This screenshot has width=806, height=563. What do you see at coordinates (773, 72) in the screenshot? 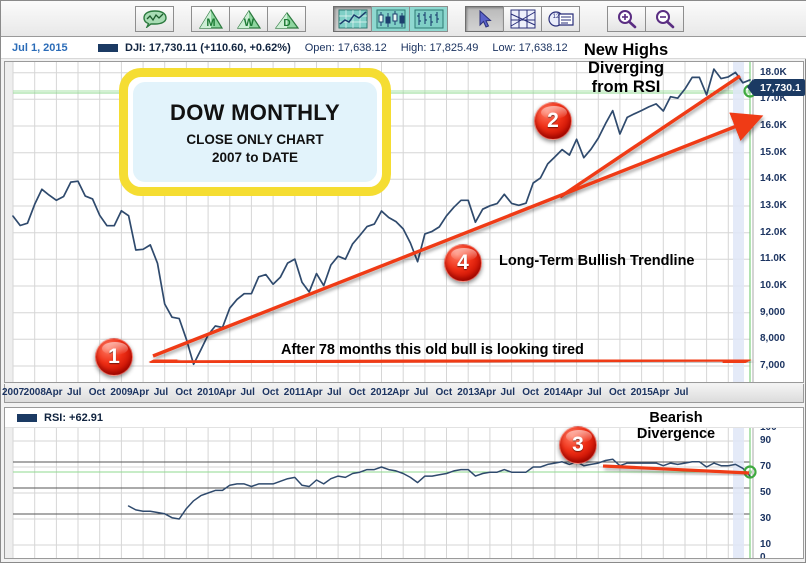
I see `price-y-tick: 18.0K` at bounding box center [773, 72].